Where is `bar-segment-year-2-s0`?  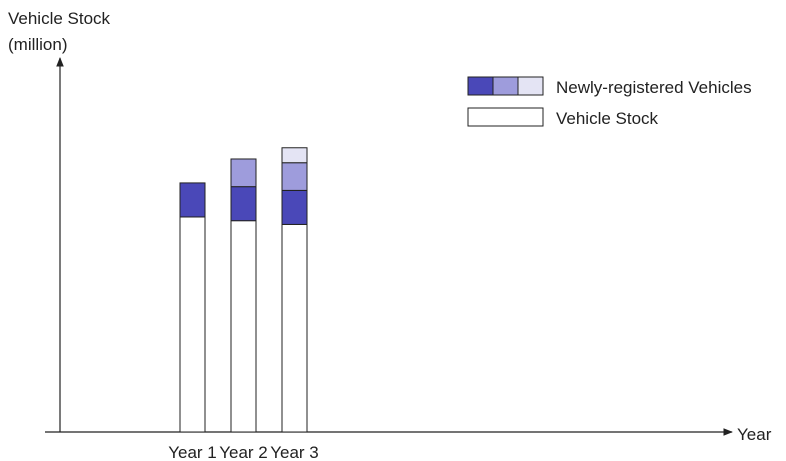 bar-segment-year-2-s0 is located at coordinates (243, 326).